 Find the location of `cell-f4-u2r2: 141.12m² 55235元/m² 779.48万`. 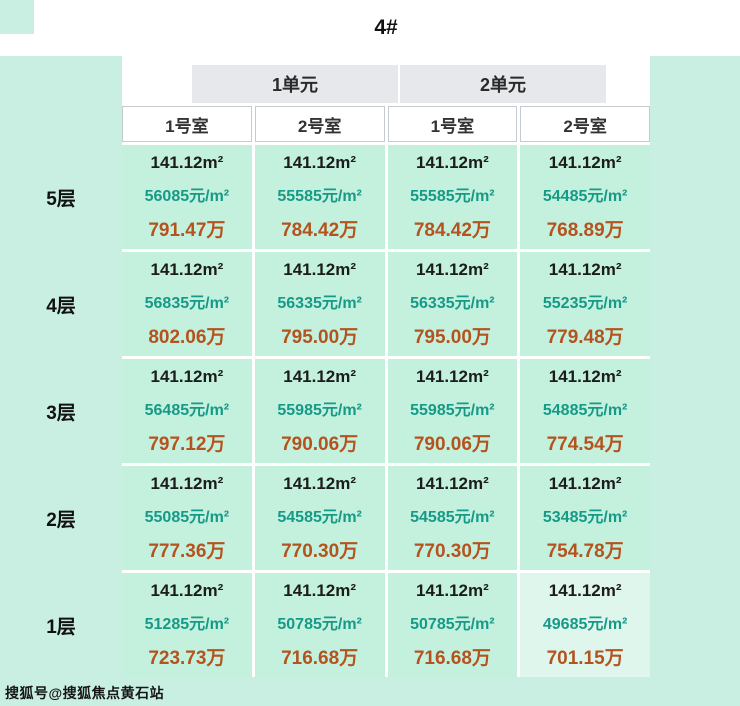

cell-f4-u2r2: 141.12m² 55235元/m² 779.48万 is located at coordinates (585, 304).